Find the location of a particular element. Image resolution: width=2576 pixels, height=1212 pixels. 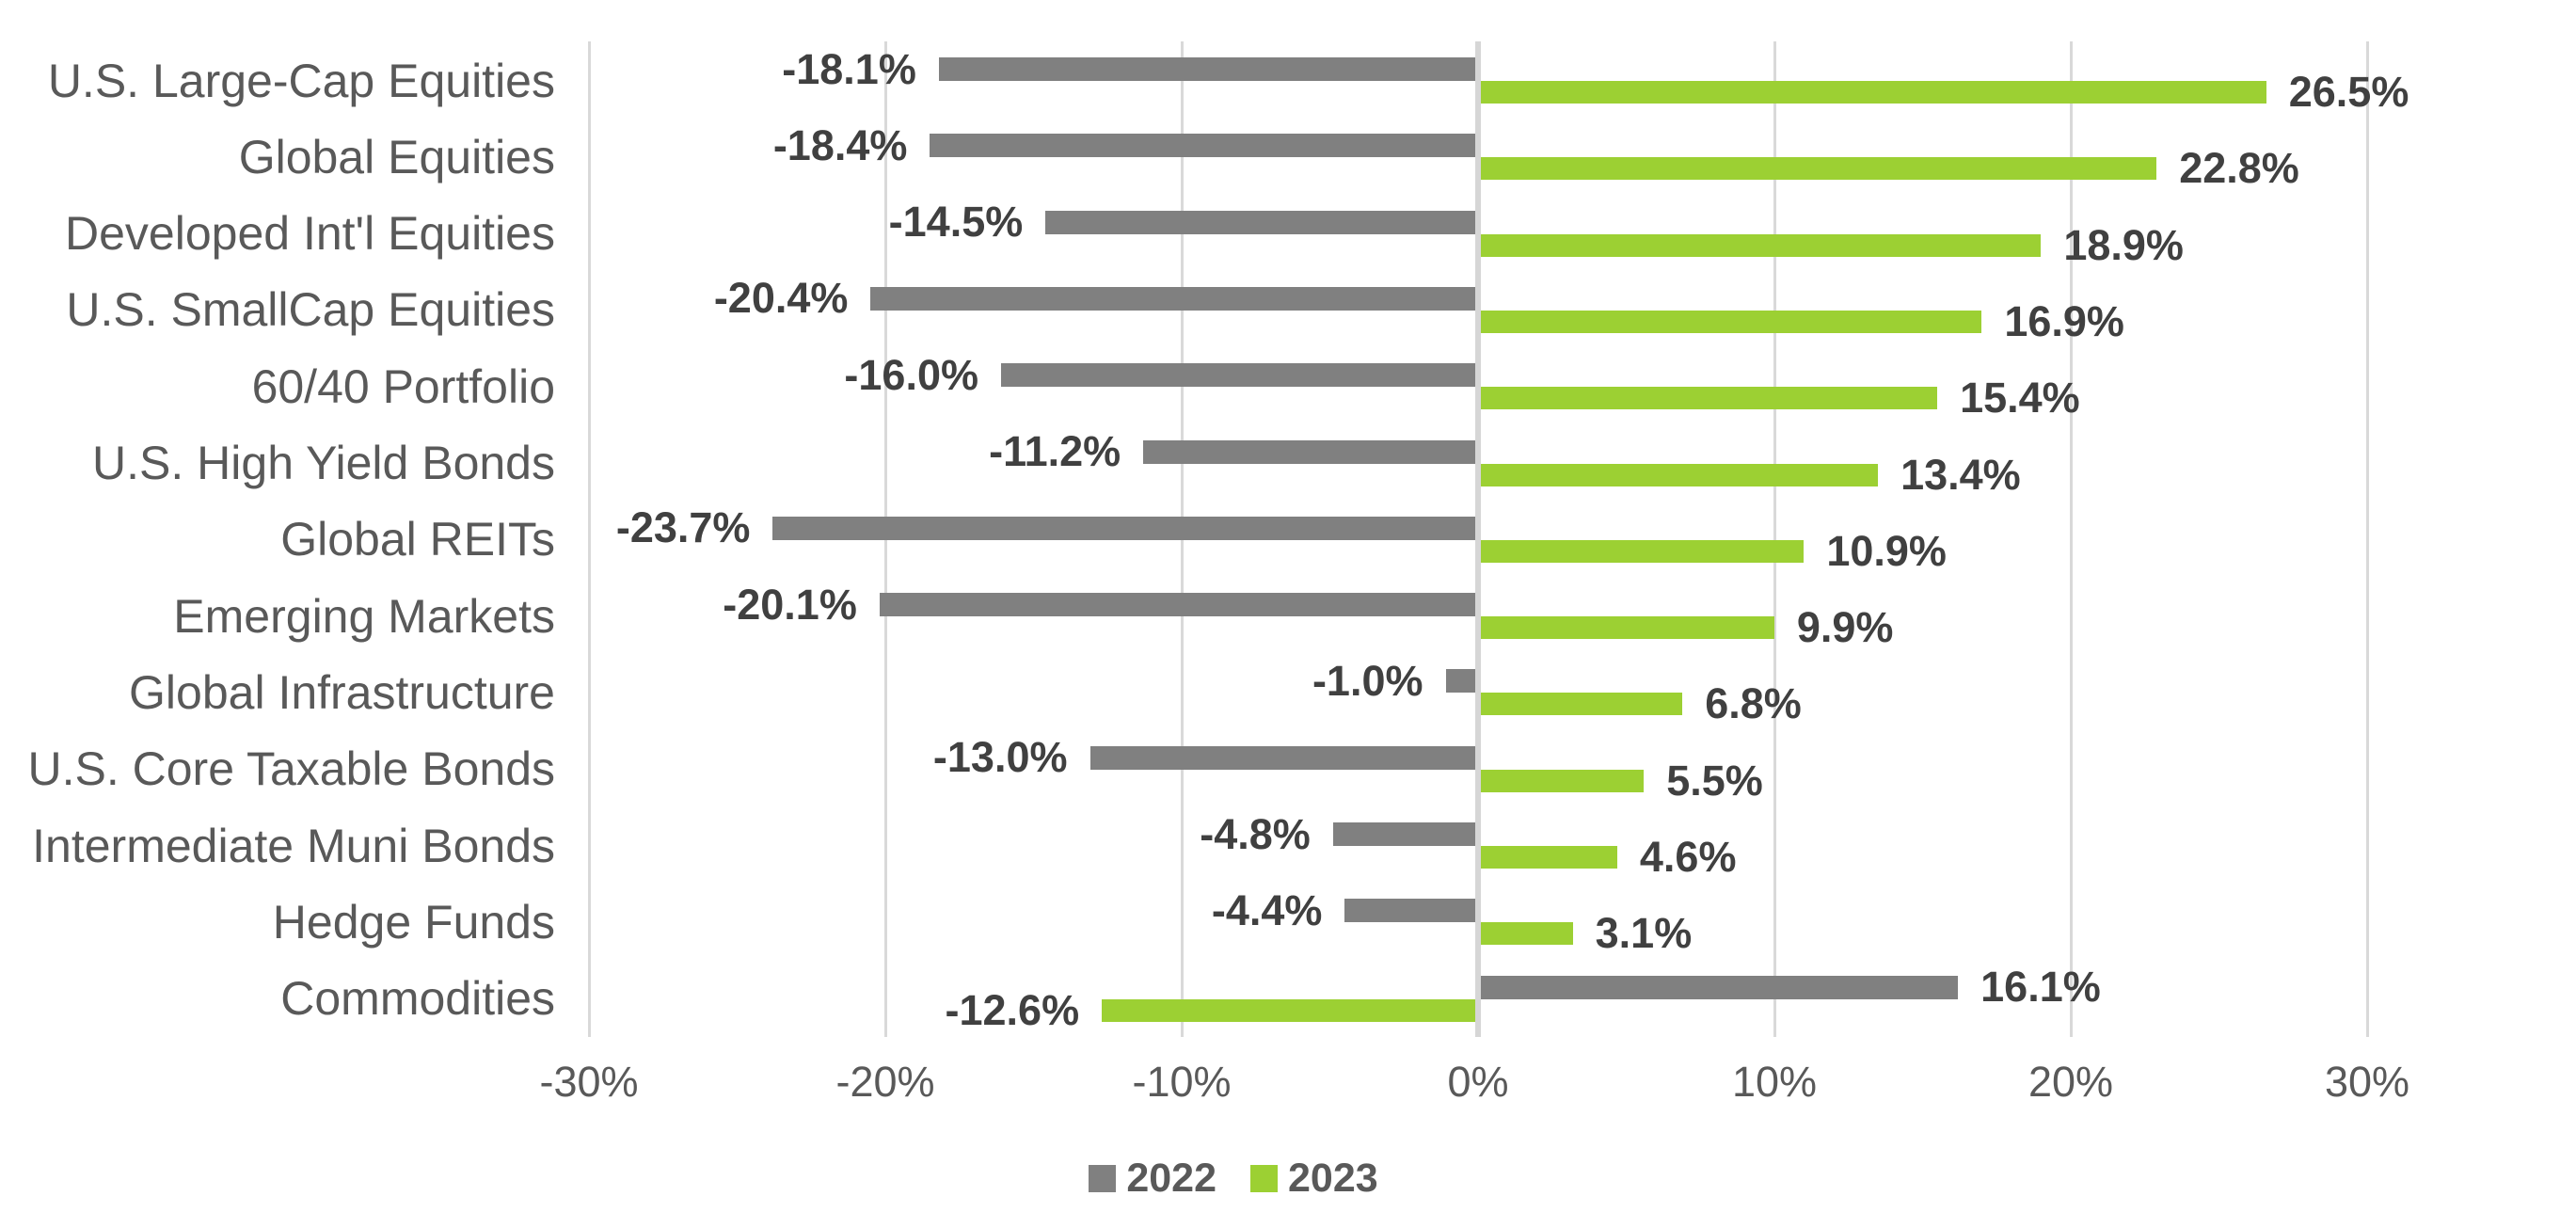

category-label: U.S. High Yield Bonds is located at coordinates (323, 463).